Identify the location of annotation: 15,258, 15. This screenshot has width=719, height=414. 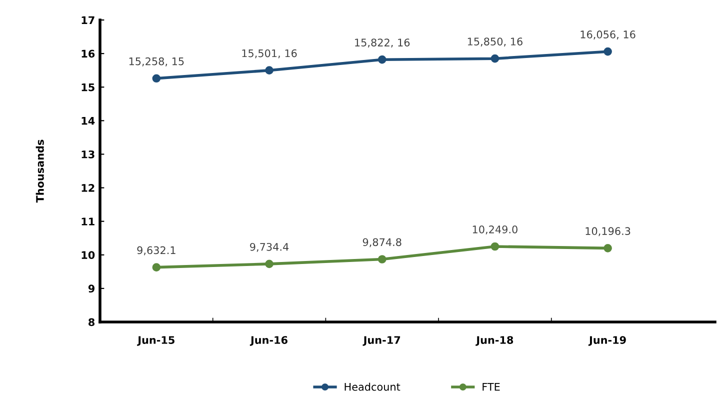
(156, 61).